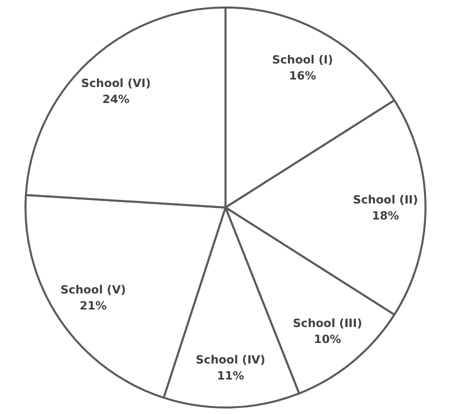 The image size is (450, 414). I want to click on data-label: 18%, so click(386, 215).